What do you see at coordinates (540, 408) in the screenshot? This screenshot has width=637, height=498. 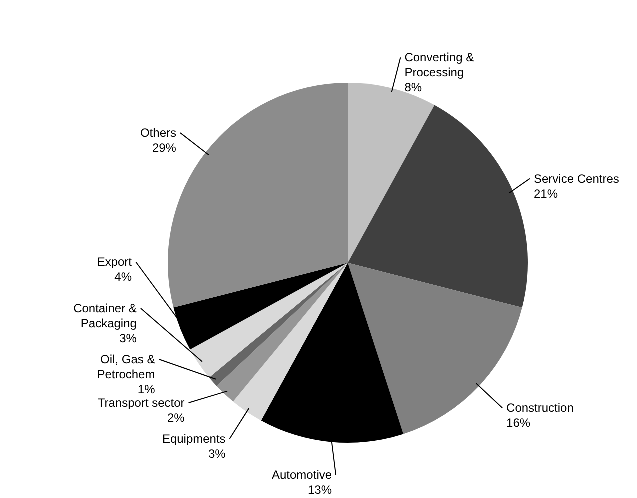 I see `slice-label: Construction` at bounding box center [540, 408].